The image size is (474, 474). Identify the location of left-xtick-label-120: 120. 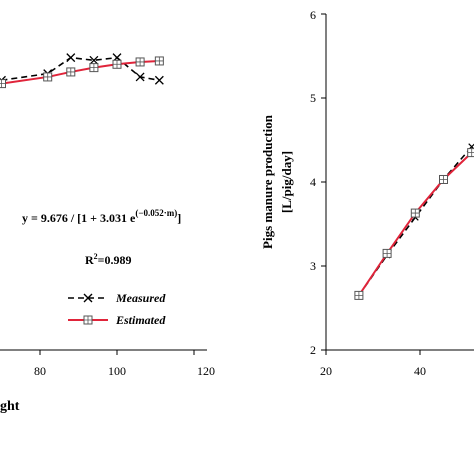
(206, 371).